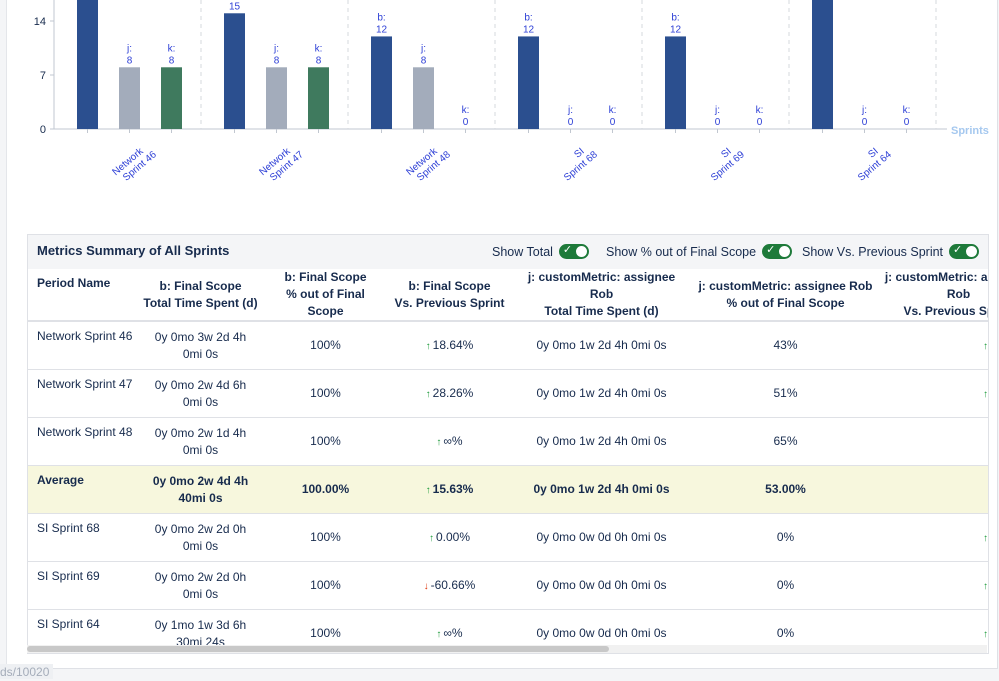  I want to click on horizontal-scrollbar, so click(507, 649).